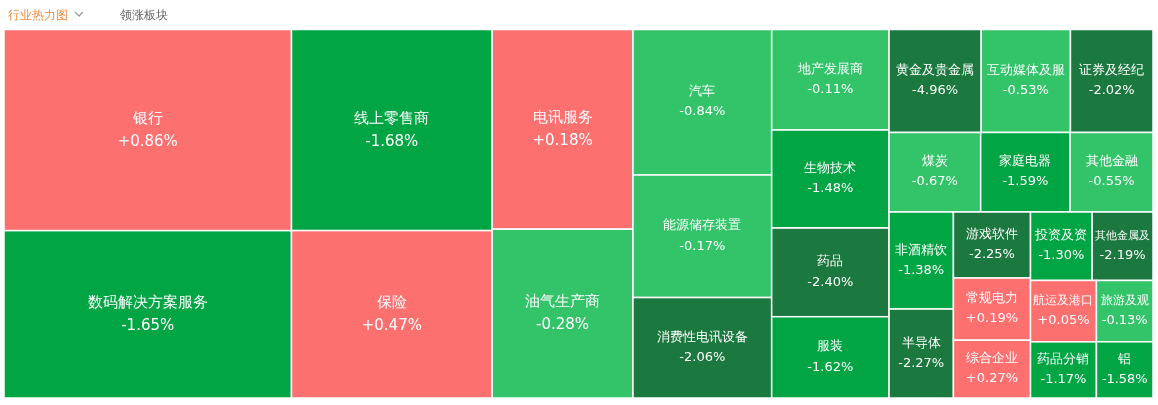  I want to click on category-label: 其他金属及, so click(1123, 235).